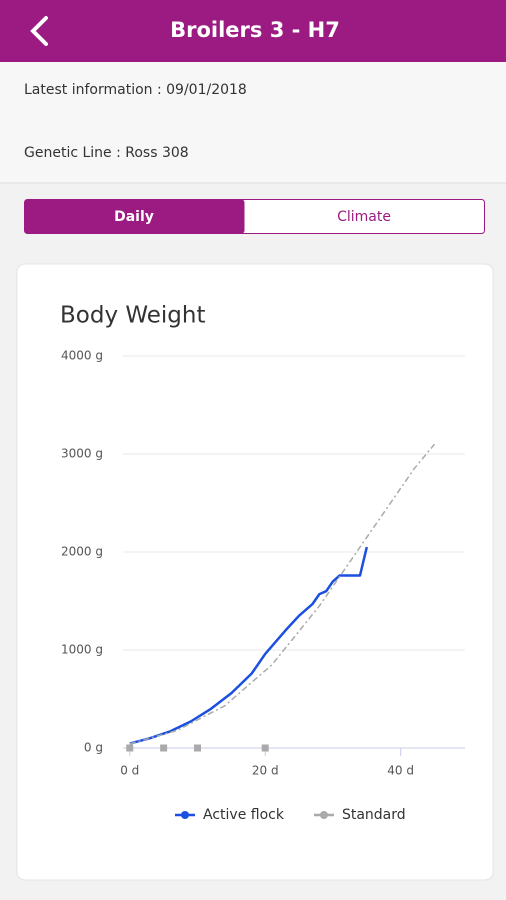 Image resolution: width=506 pixels, height=900 pixels. Describe the element at coordinates (364, 217) in the screenshot. I see `tab-climate: Climate` at that location.